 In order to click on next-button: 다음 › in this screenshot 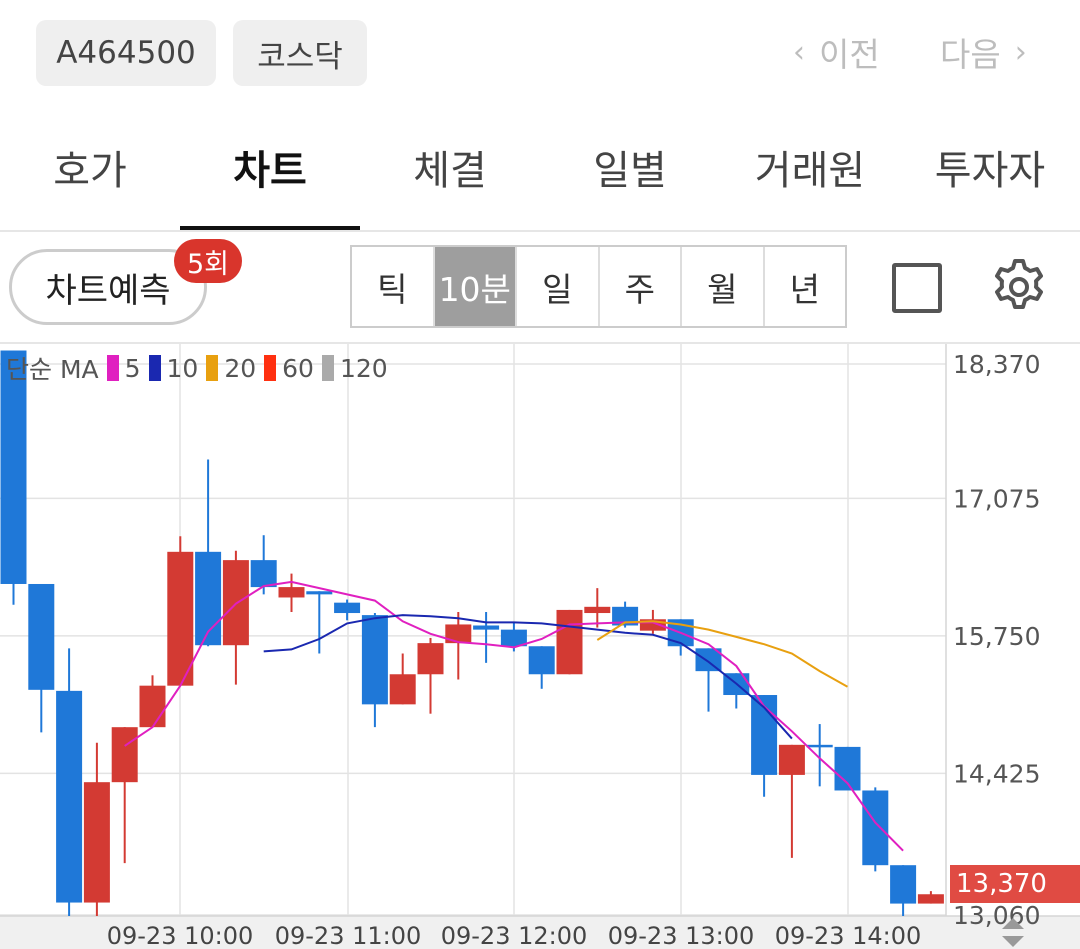, I will do `click(983, 52)`.